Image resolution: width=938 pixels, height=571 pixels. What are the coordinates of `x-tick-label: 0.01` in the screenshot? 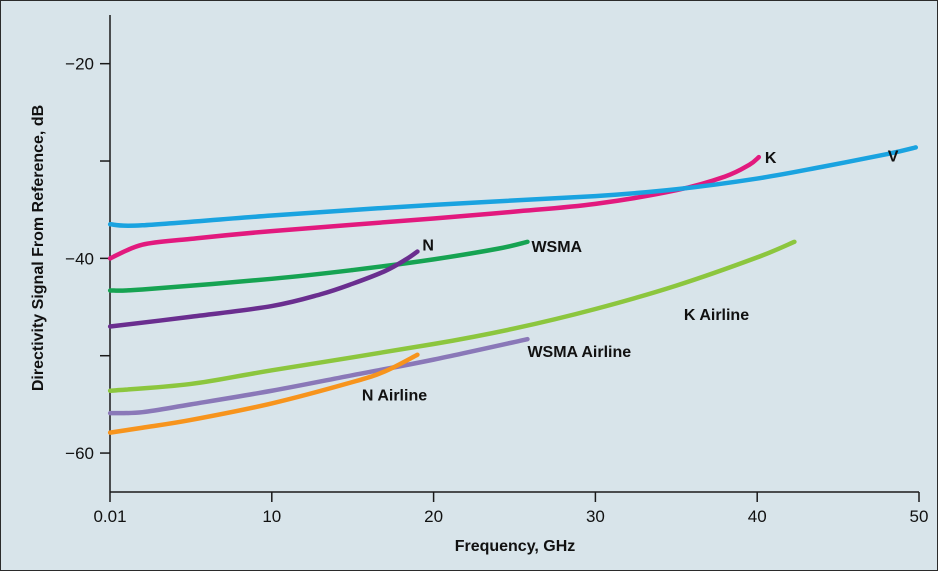 It's located at (109, 516).